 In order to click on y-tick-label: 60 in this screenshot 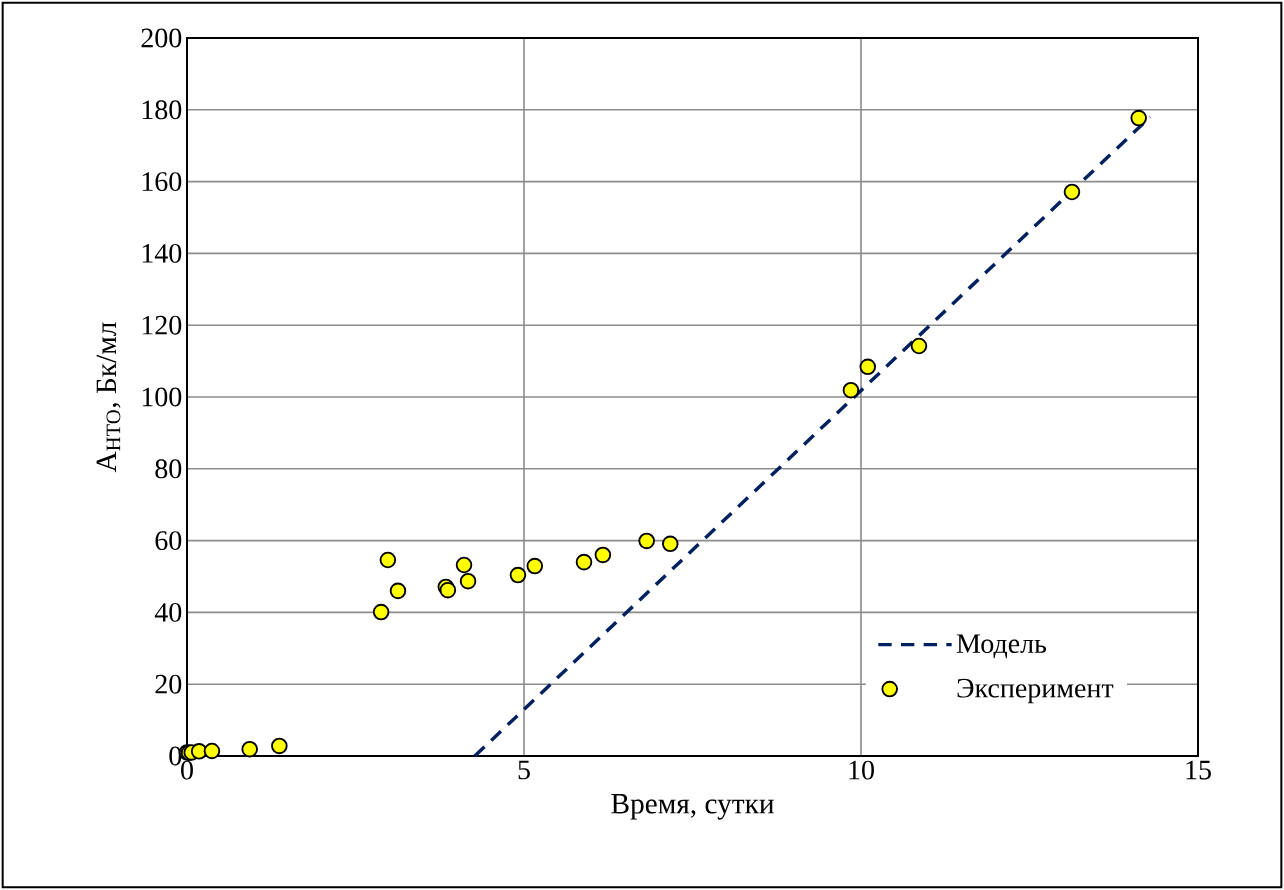, I will do `click(168, 541)`.